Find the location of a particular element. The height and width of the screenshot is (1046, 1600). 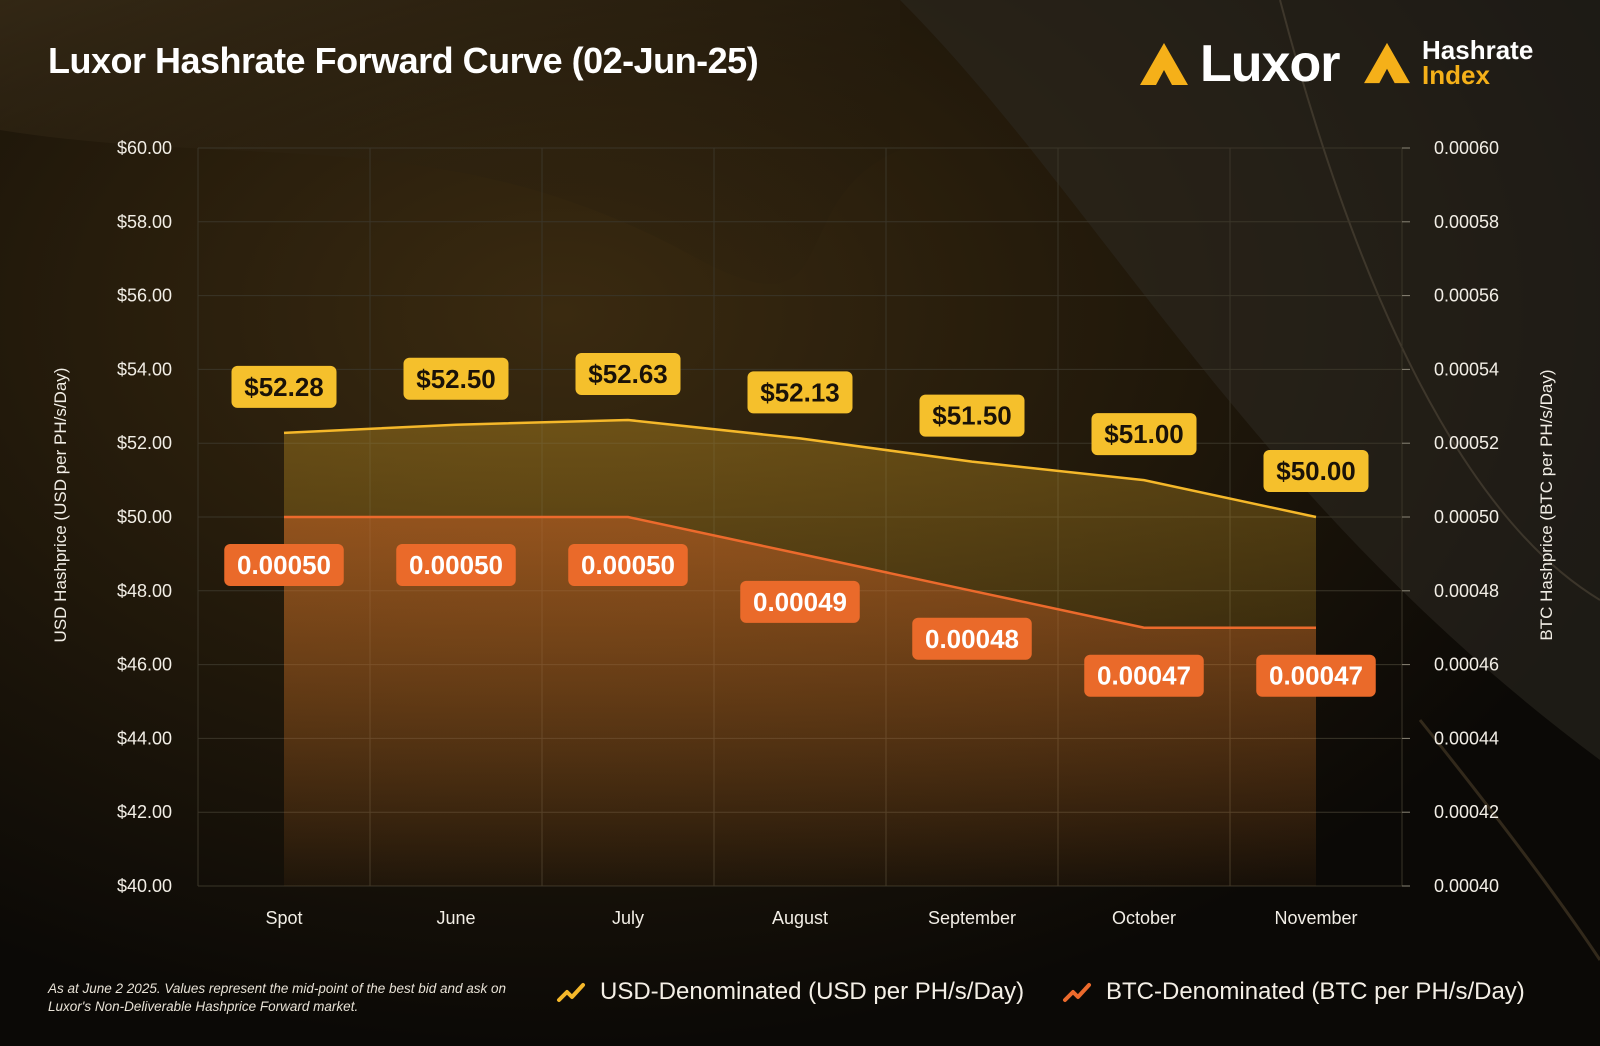

usd-data-label: $52.28 is located at coordinates (284, 387).